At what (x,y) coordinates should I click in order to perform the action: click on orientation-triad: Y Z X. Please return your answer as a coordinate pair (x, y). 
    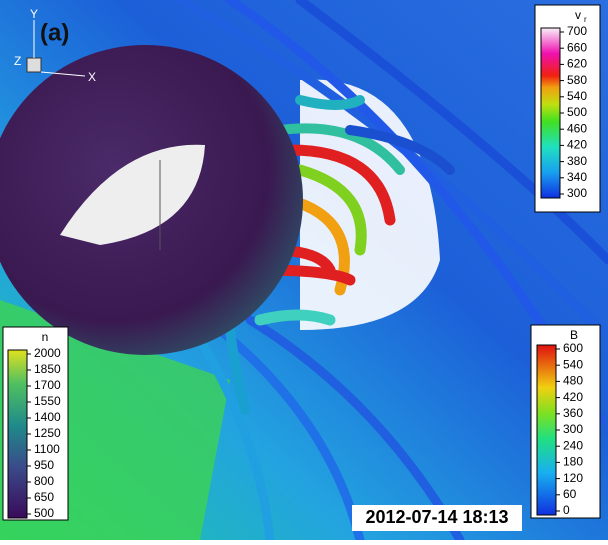
    Looking at the image, I should click on (55, 45).